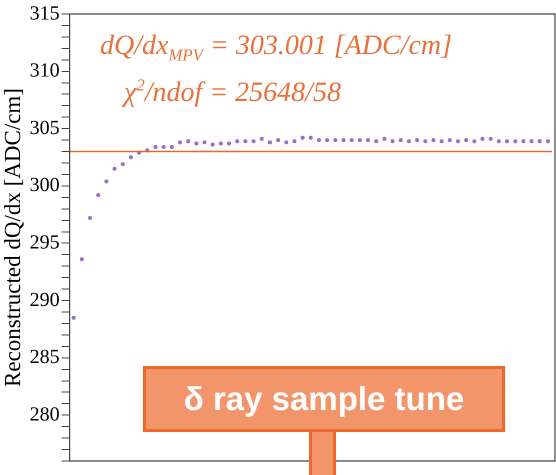 The width and height of the screenshot is (556, 475). Describe the element at coordinates (45, 414) in the screenshot. I see `y-tick-label: 280` at that location.